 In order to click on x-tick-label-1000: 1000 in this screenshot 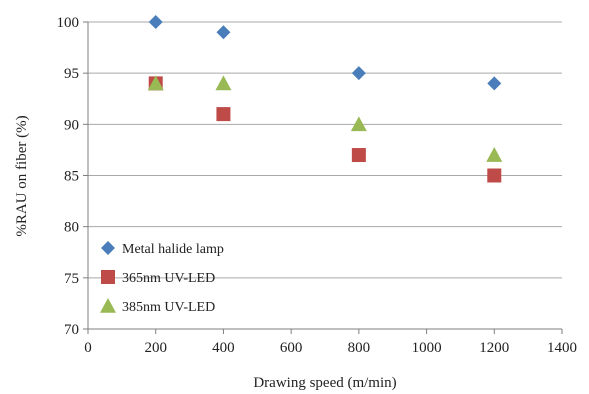, I will do `click(427, 348)`.